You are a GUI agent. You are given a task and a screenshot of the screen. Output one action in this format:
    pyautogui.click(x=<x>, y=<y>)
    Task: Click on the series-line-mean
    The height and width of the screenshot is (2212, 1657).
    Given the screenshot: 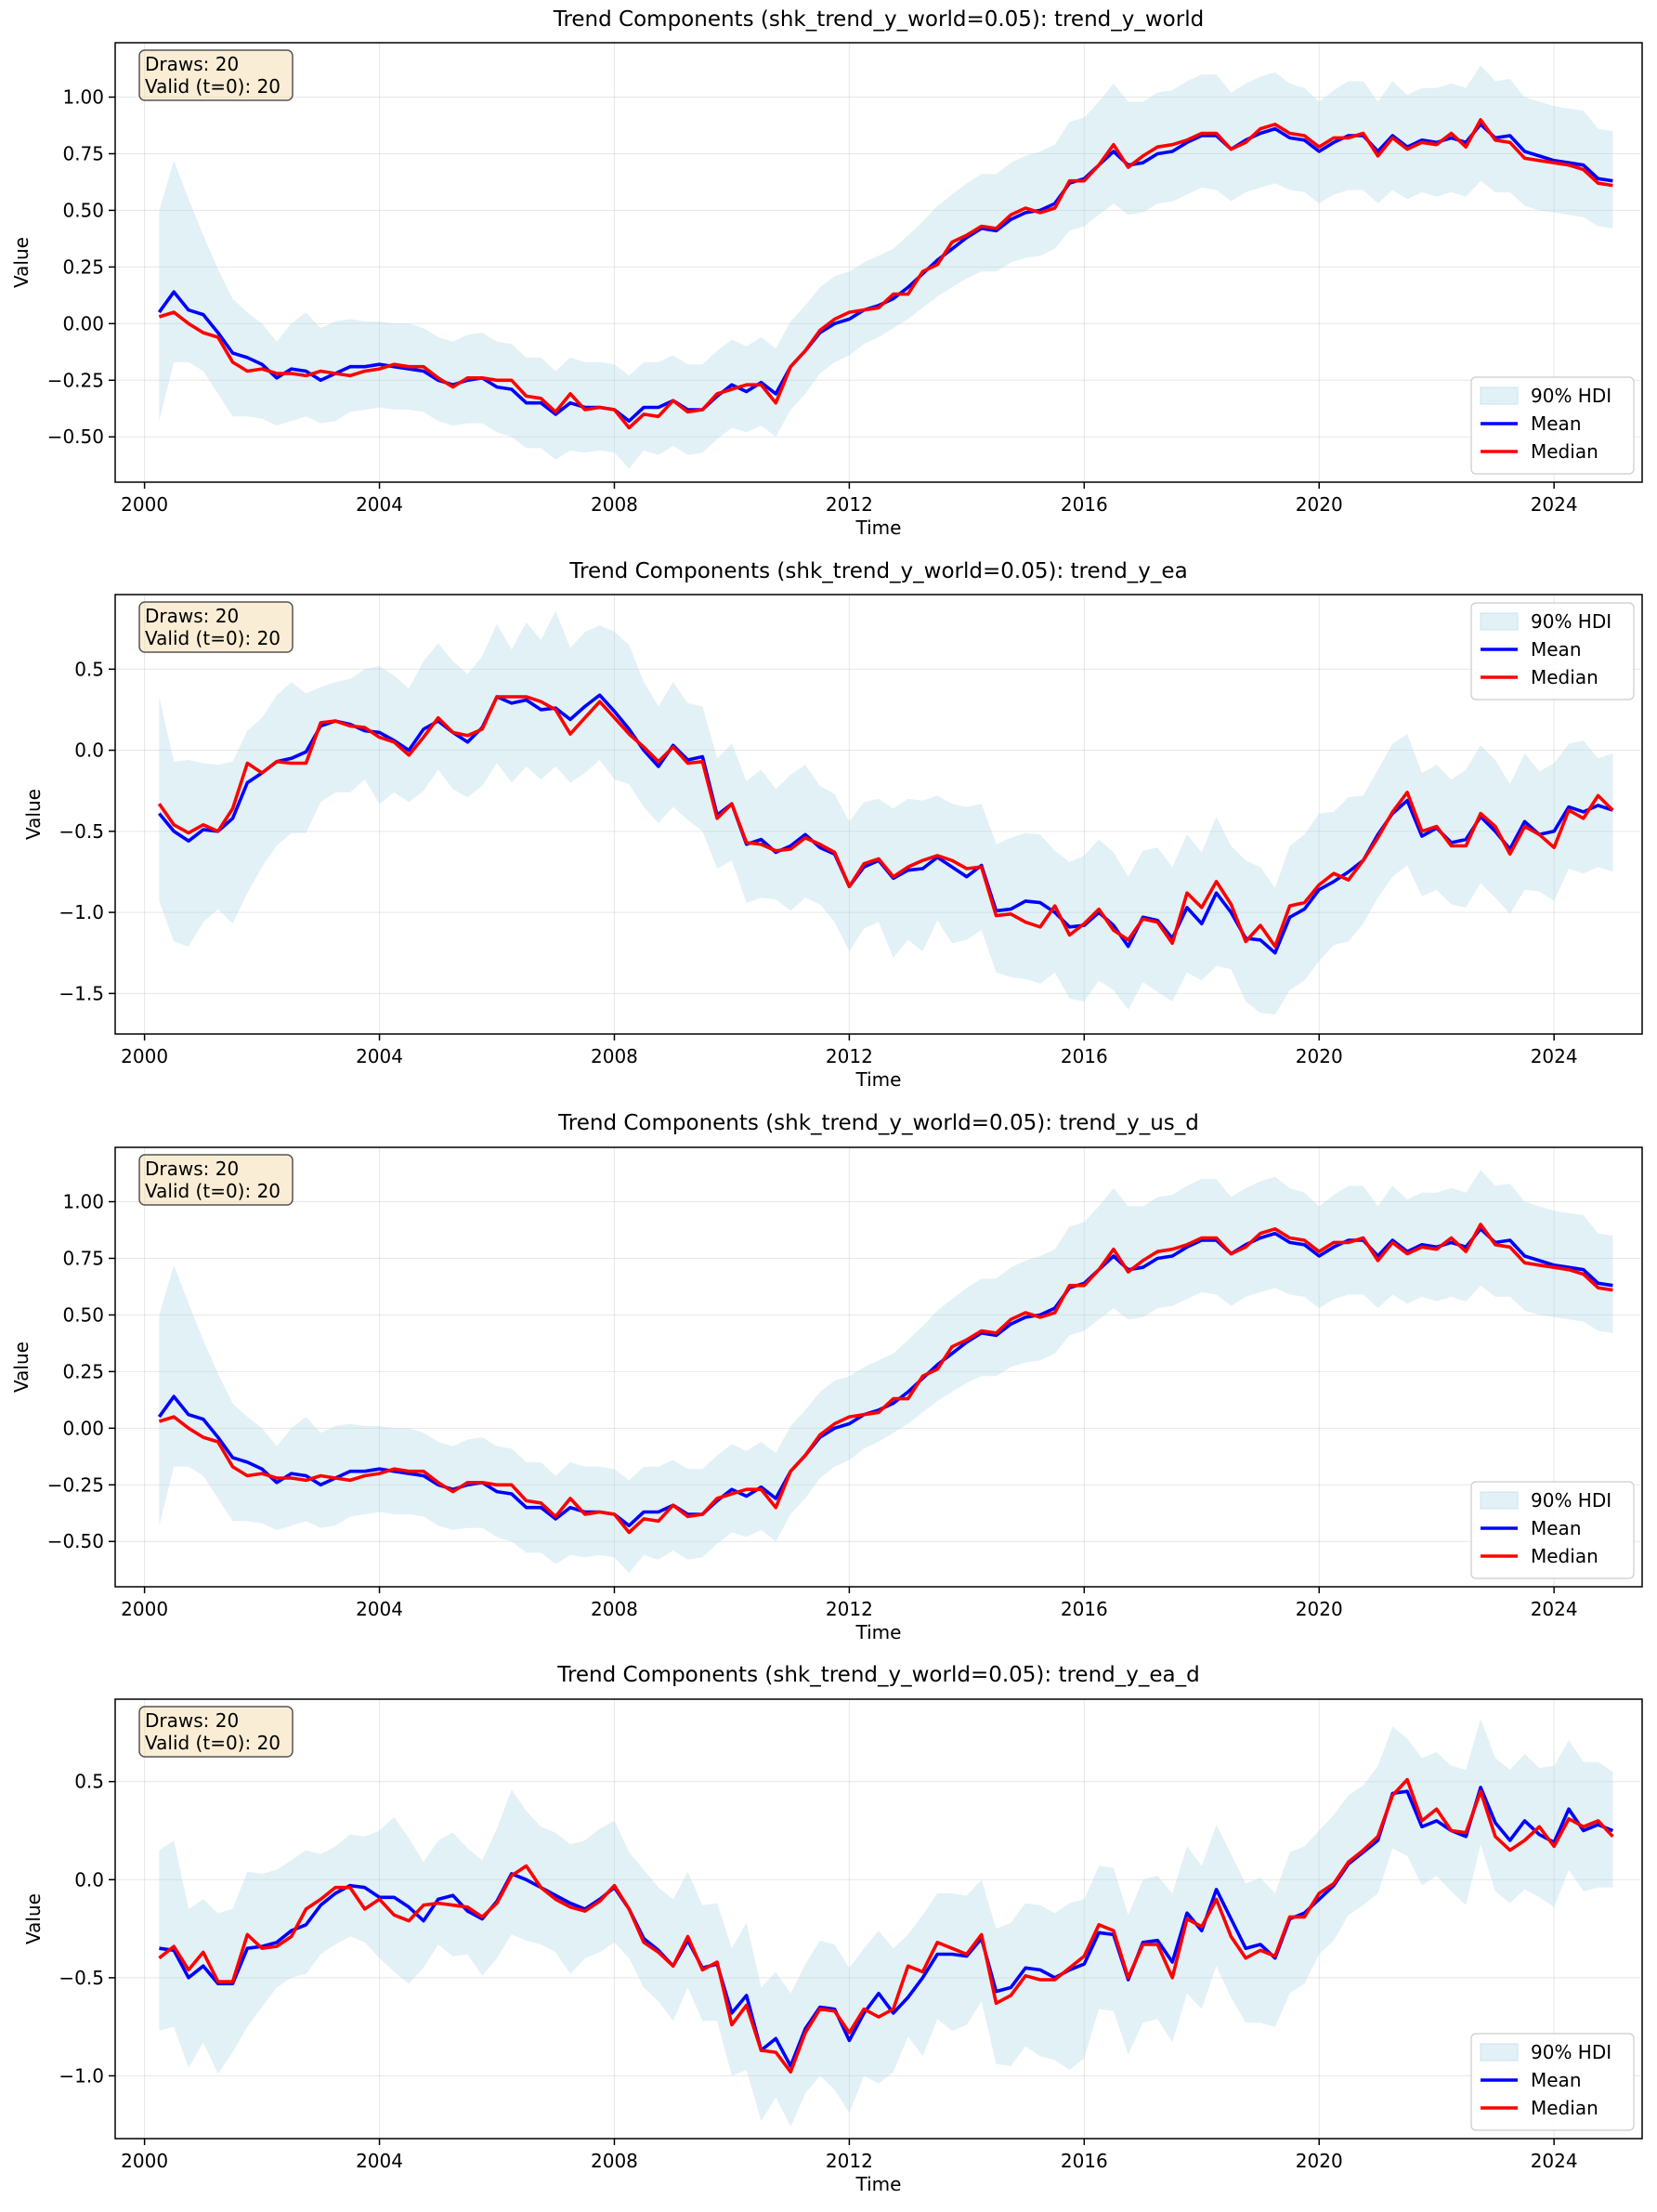 What is the action you would take?
    pyautogui.click(x=886, y=1927)
    